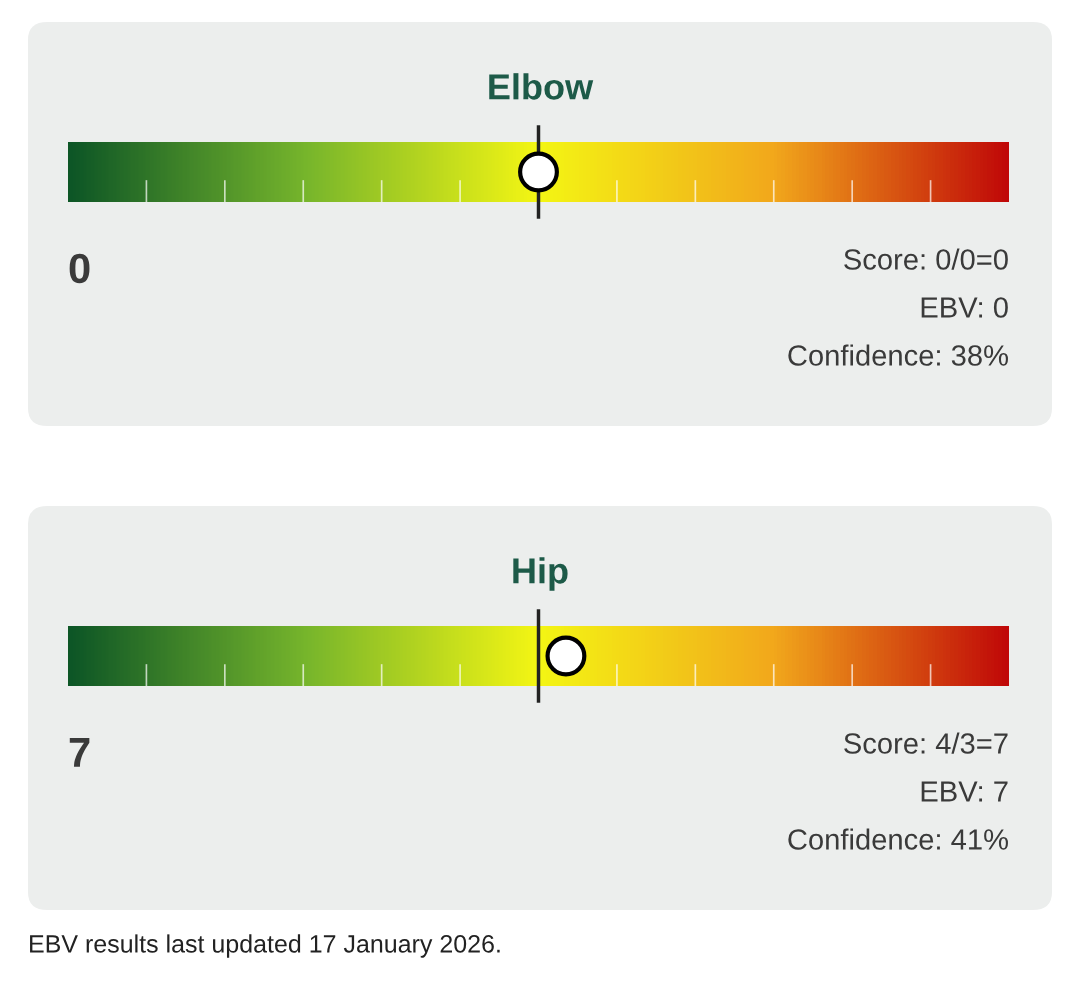 This screenshot has width=1080, height=989. What do you see at coordinates (541, 86) in the screenshot?
I see `text: Elbow` at bounding box center [541, 86].